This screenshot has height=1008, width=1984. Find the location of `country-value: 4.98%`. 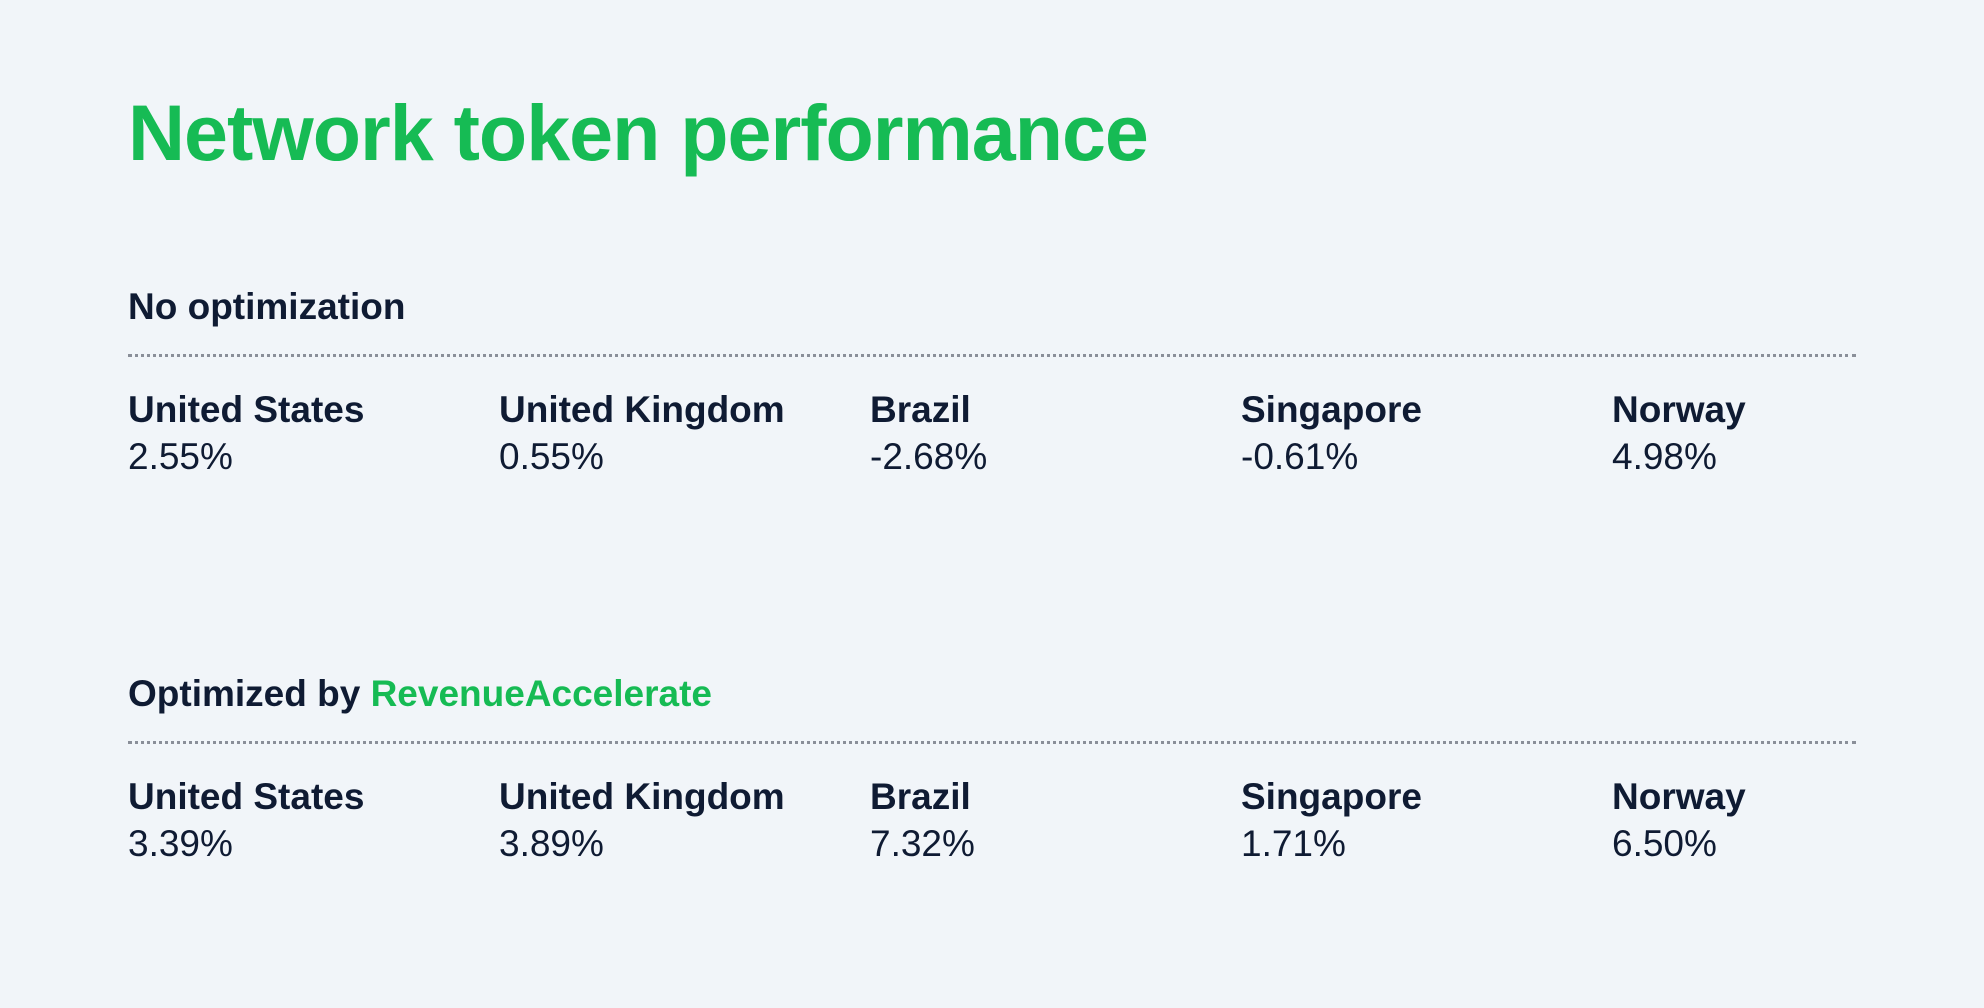

country-value: 4.98% is located at coordinates (1664, 456).